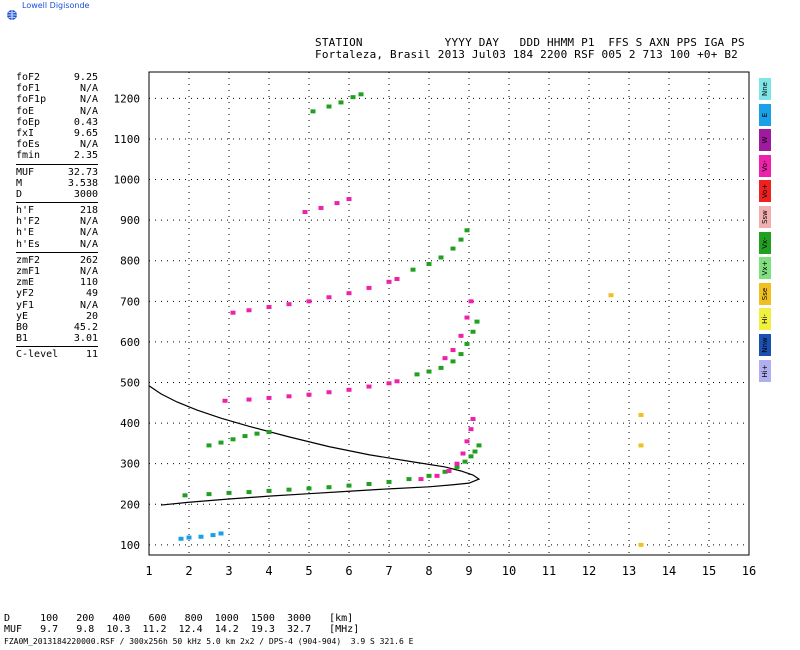  I want to click on y-tick-label: 400, so click(130, 423).